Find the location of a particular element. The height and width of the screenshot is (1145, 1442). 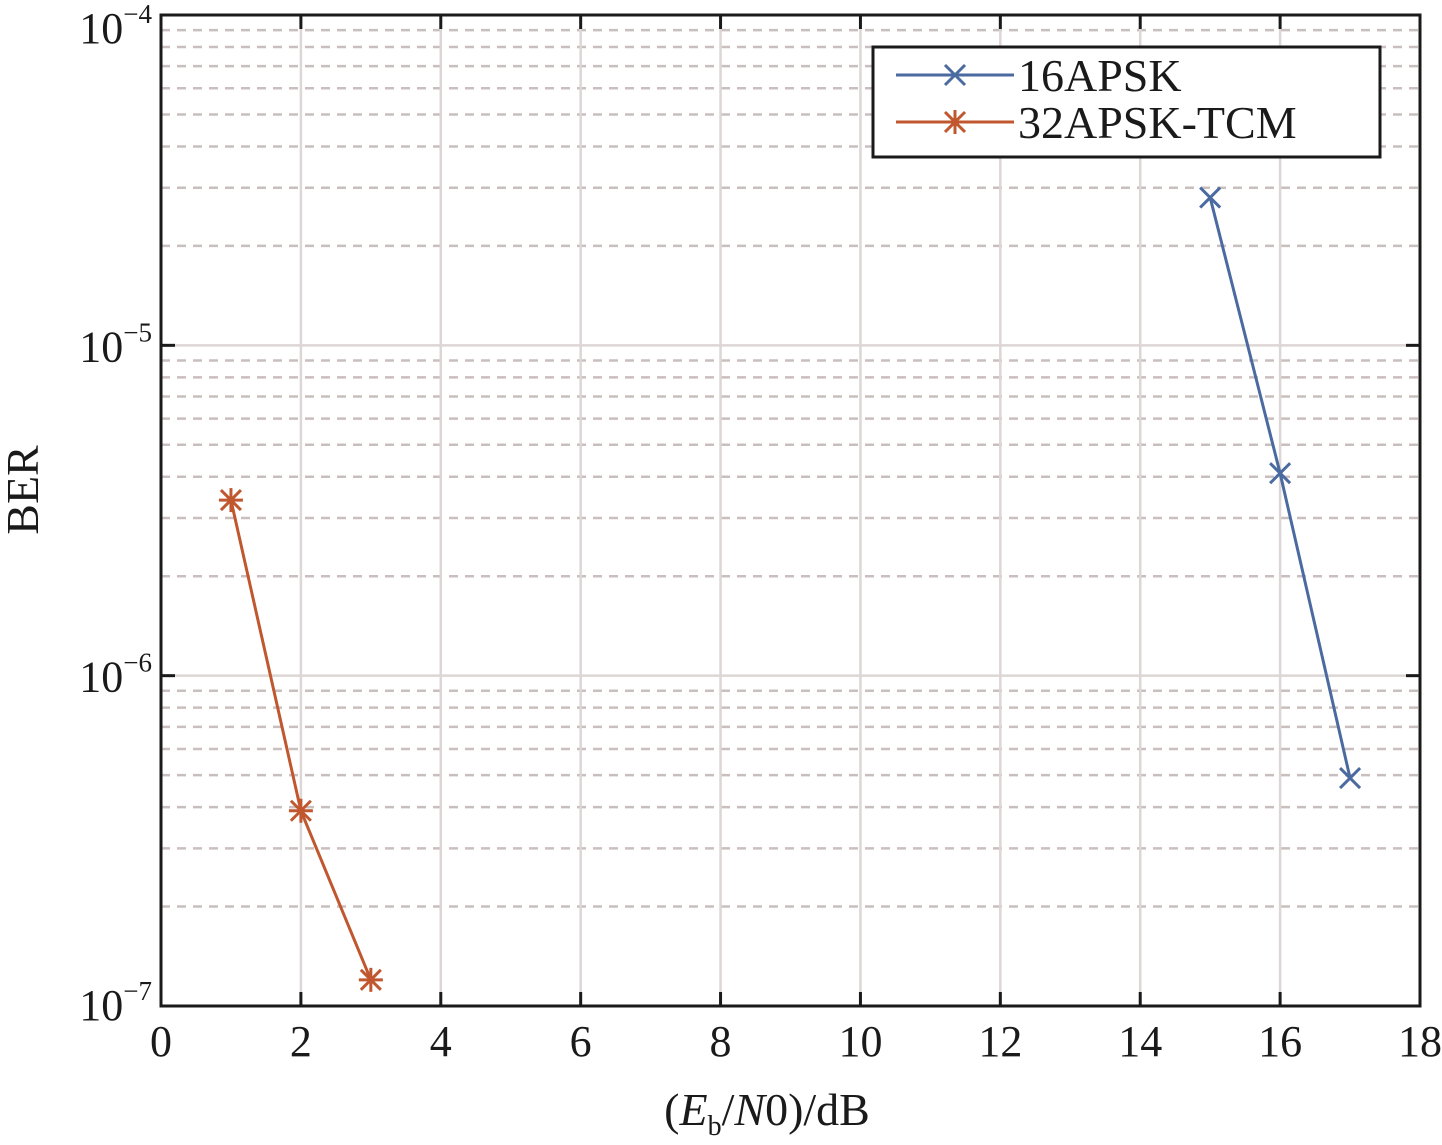

x-tick-label: 8 is located at coordinates (721, 1041).